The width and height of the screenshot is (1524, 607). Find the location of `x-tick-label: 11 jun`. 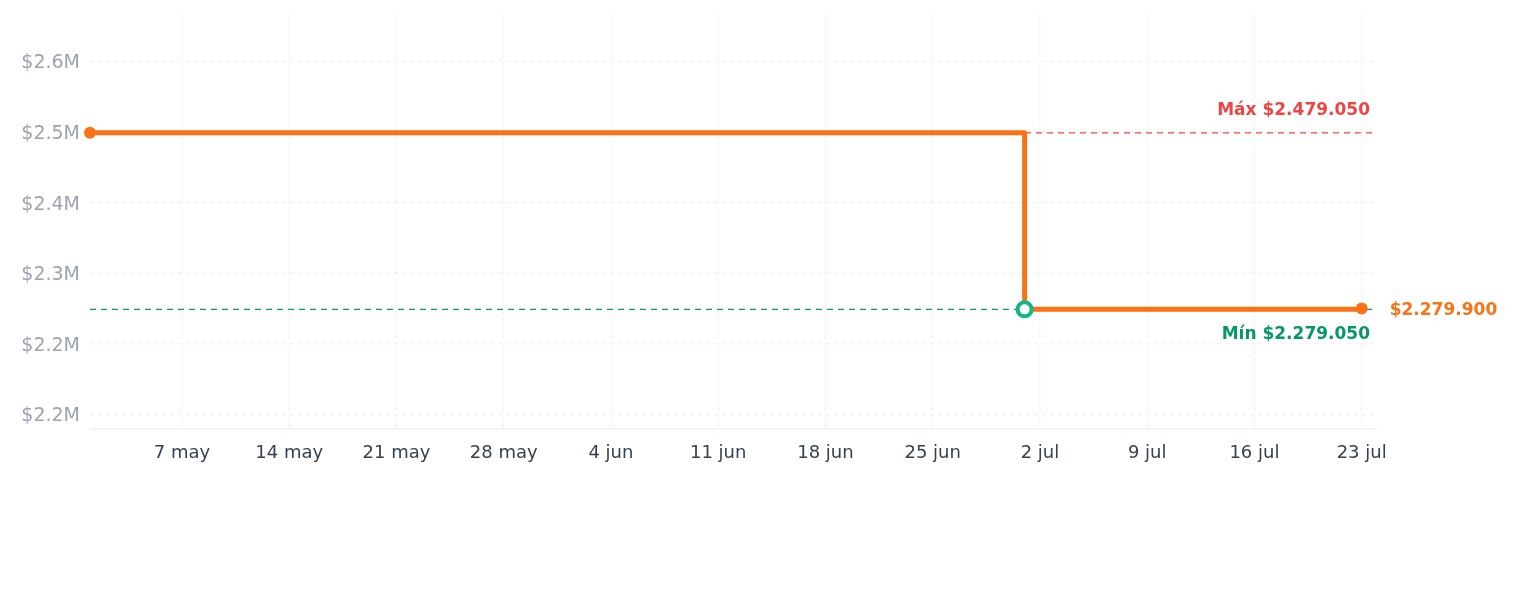

x-tick-label: 11 jun is located at coordinates (718, 451).